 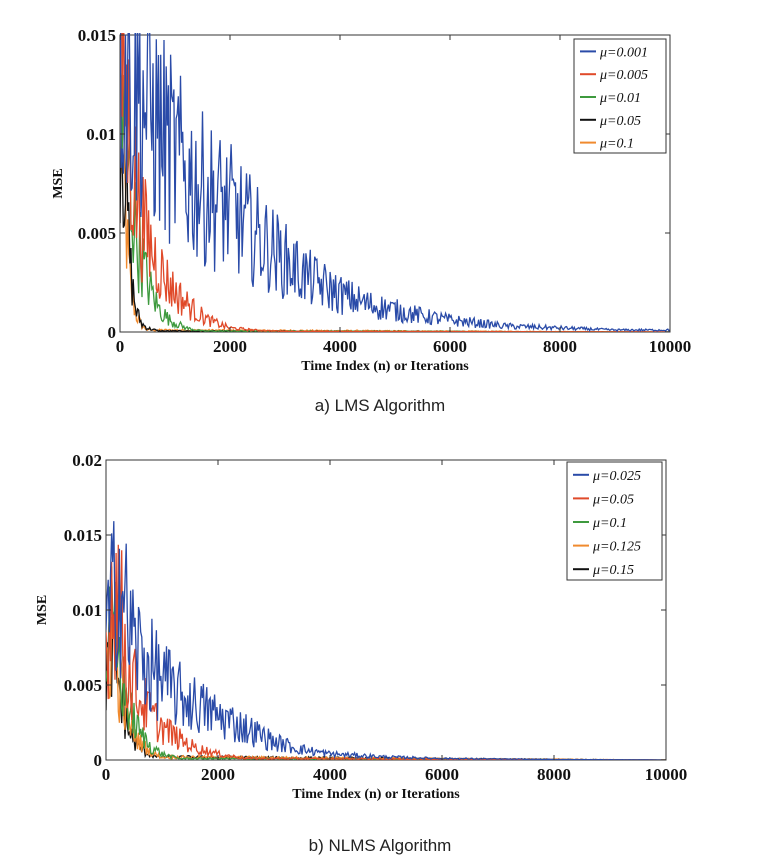 I want to click on legend-entry: μ=0.125, so click(x=616, y=547).